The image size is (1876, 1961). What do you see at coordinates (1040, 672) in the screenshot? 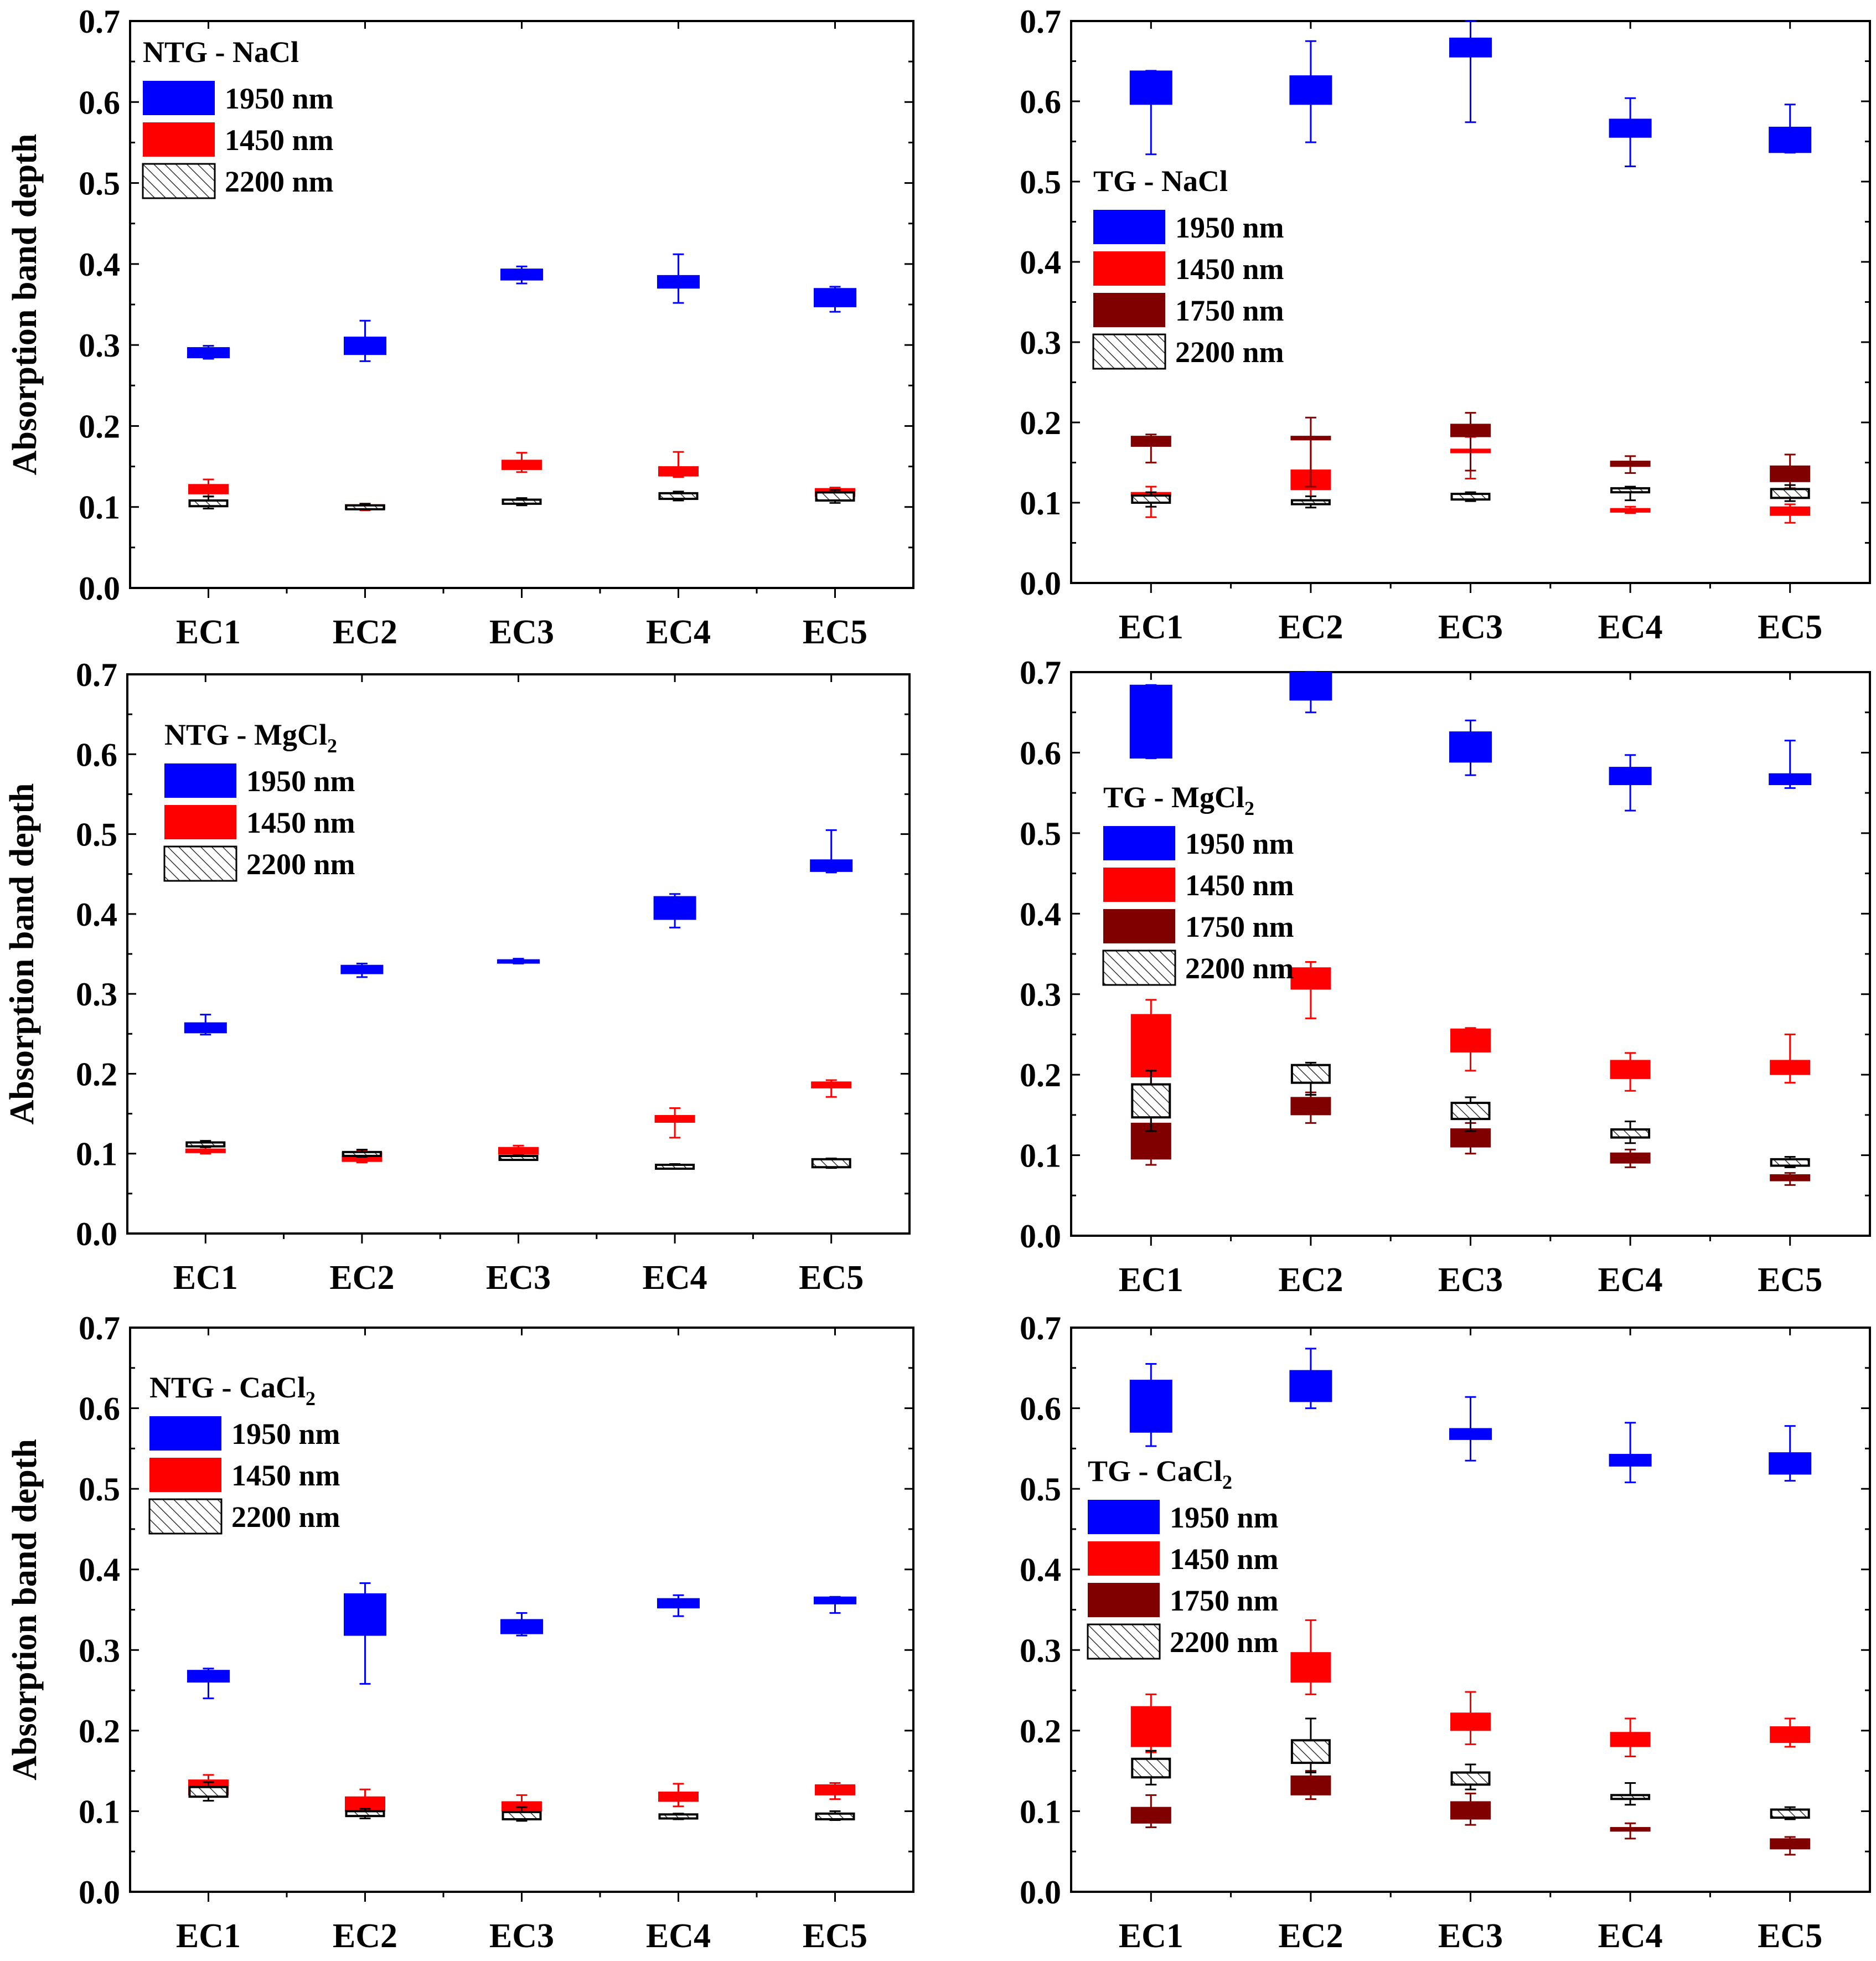
I see `y-tick-label: 0.7` at bounding box center [1040, 672].